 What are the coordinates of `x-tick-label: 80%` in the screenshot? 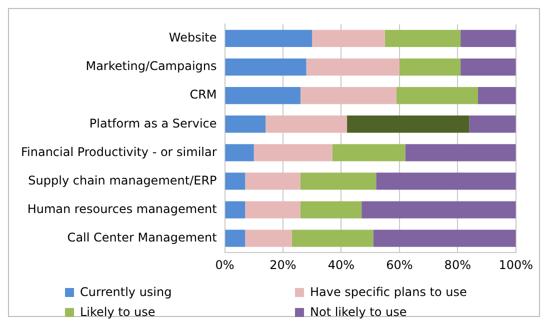 It's located at (457, 265).